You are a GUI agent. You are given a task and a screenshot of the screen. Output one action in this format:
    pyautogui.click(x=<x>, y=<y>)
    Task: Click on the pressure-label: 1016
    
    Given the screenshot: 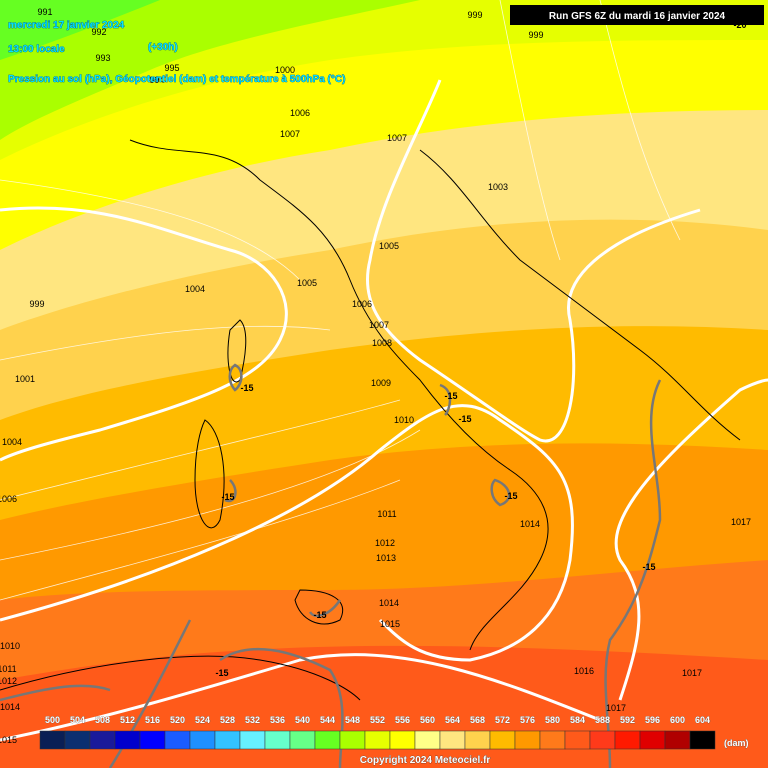 What is the action you would take?
    pyautogui.click(x=584, y=671)
    